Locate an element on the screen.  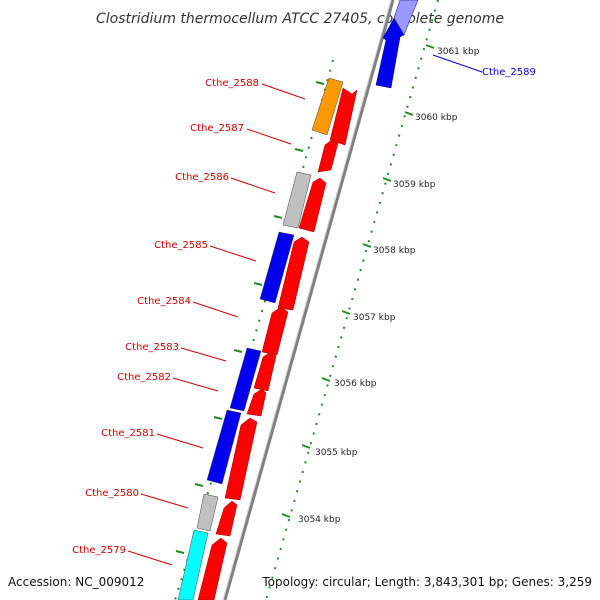
gene-label-cthe-2581: Cthe_2581 is located at coordinates (128, 433).